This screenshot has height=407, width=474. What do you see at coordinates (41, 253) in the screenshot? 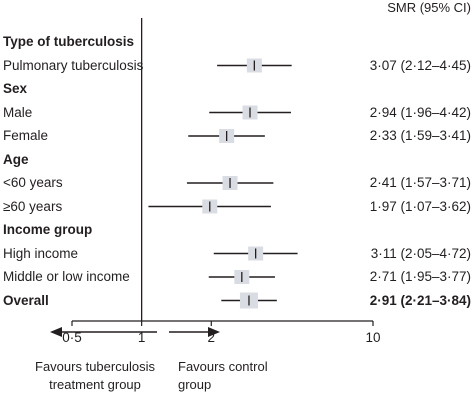
I see `row-label: High income` at bounding box center [41, 253].